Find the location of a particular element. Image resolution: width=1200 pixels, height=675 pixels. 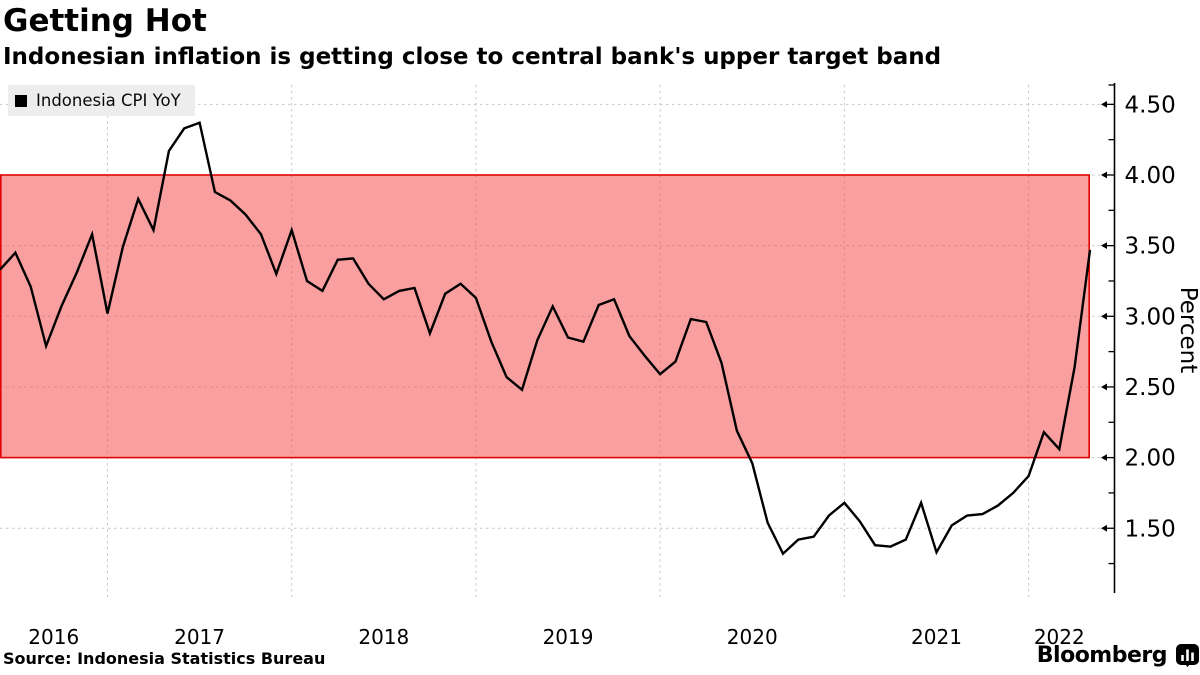

y-tick-label: 4.00 is located at coordinates (1150, 176).